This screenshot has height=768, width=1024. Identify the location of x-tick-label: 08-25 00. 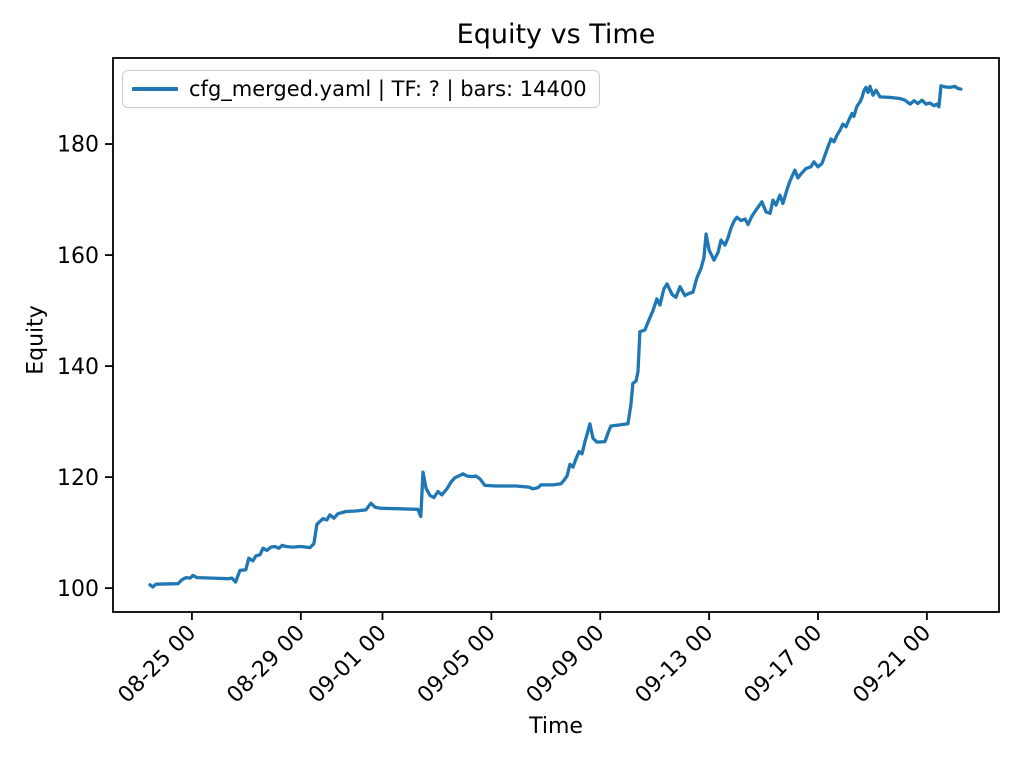
(158, 665).